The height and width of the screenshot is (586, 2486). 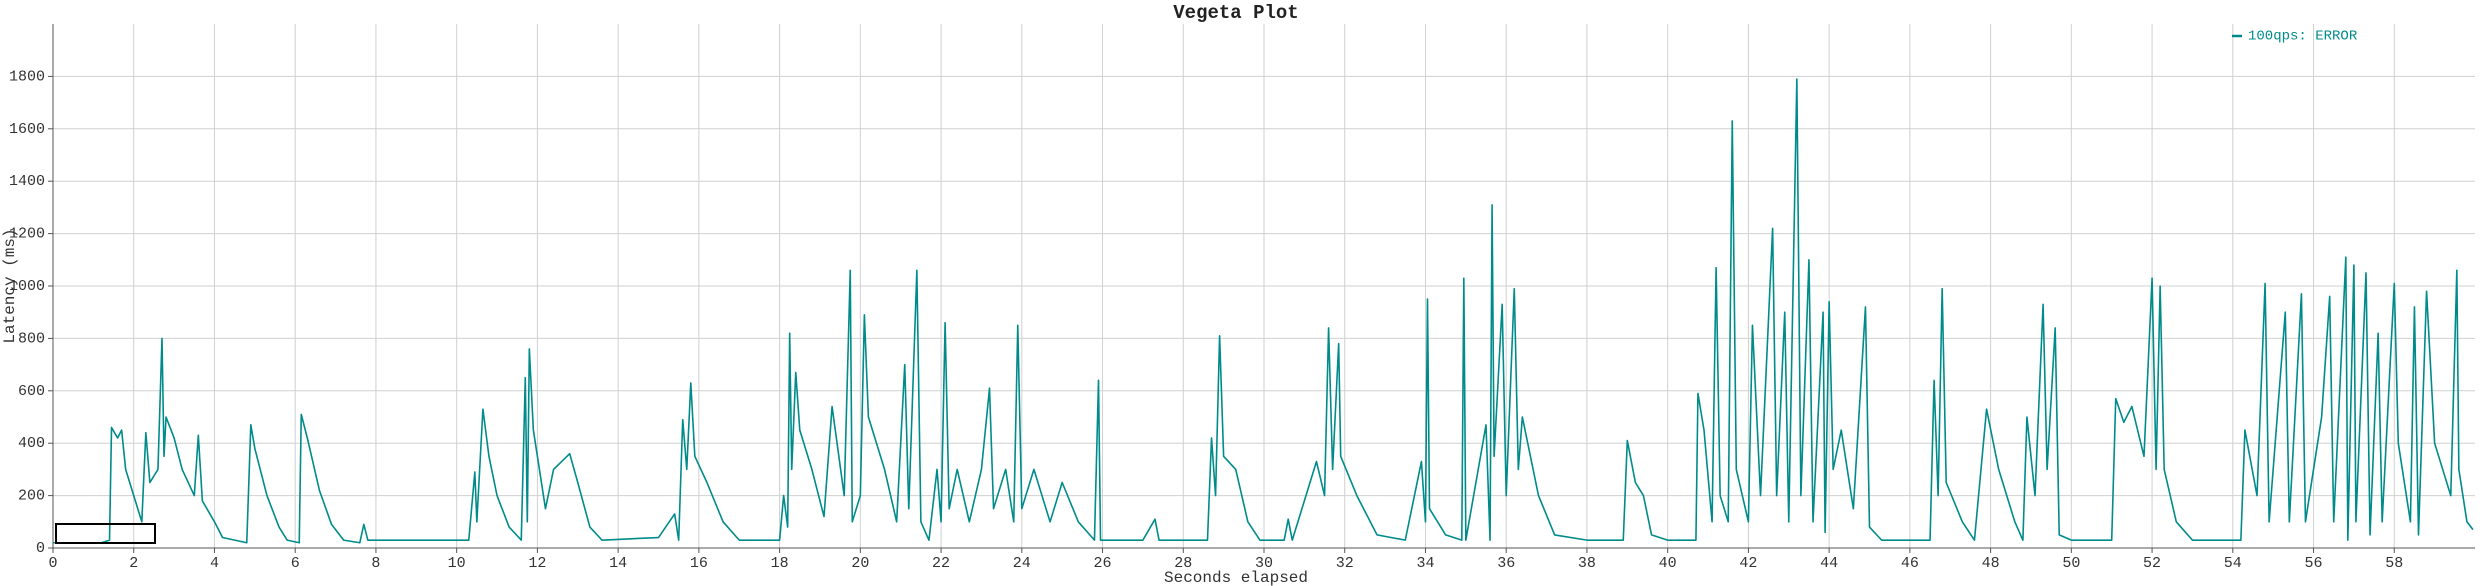 I want to click on x-tick-label: 14, so click(x=618, y=563).